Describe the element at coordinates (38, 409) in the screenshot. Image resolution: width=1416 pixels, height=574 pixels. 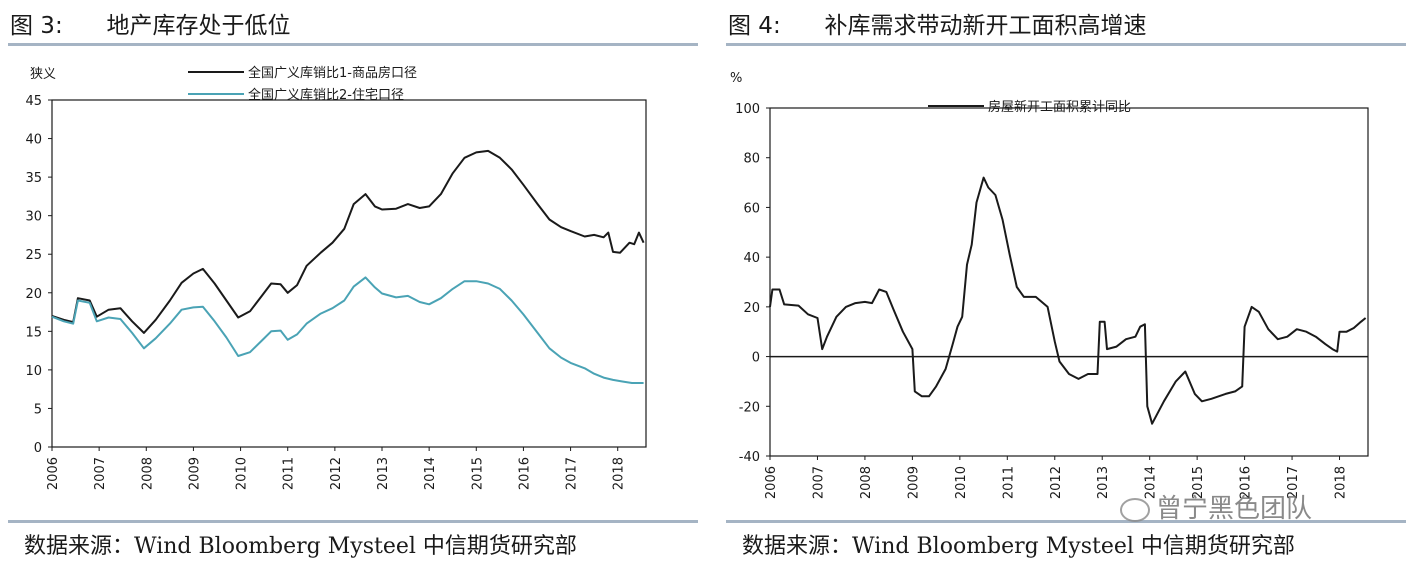
I see `left-y-tick-label: 5` at that location.